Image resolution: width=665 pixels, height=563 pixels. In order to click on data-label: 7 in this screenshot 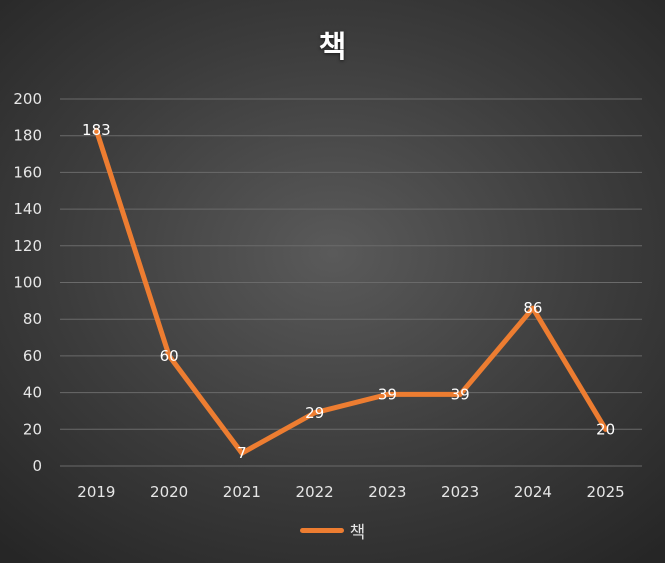, I will do `click(242, 453)`.